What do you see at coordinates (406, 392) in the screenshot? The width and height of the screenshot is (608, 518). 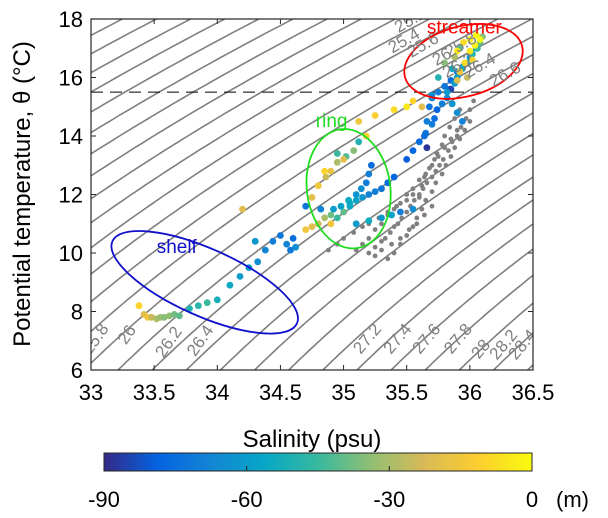 I see `x-tick-label: 35.5` at bounding box center [406, 392].